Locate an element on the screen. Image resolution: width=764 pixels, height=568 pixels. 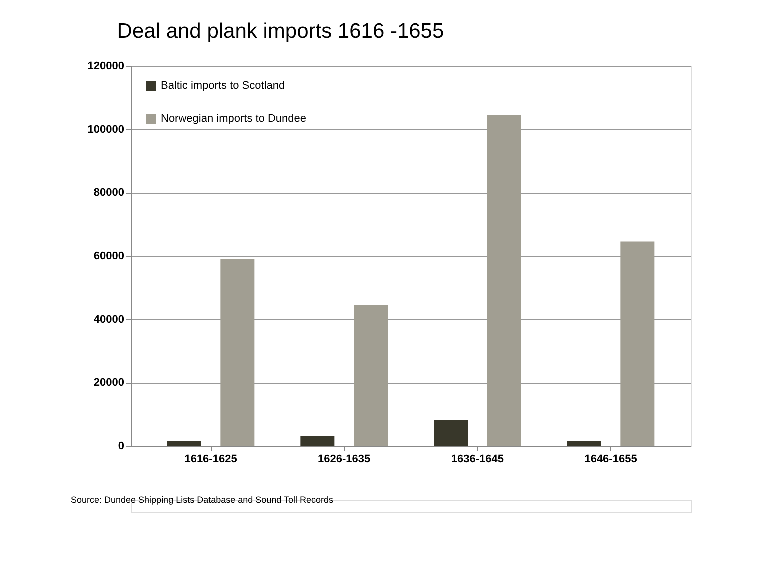
source-note: Source: Dundee Shipping Lists Database and Sound Toll Records is located at coordinates (202, 500).